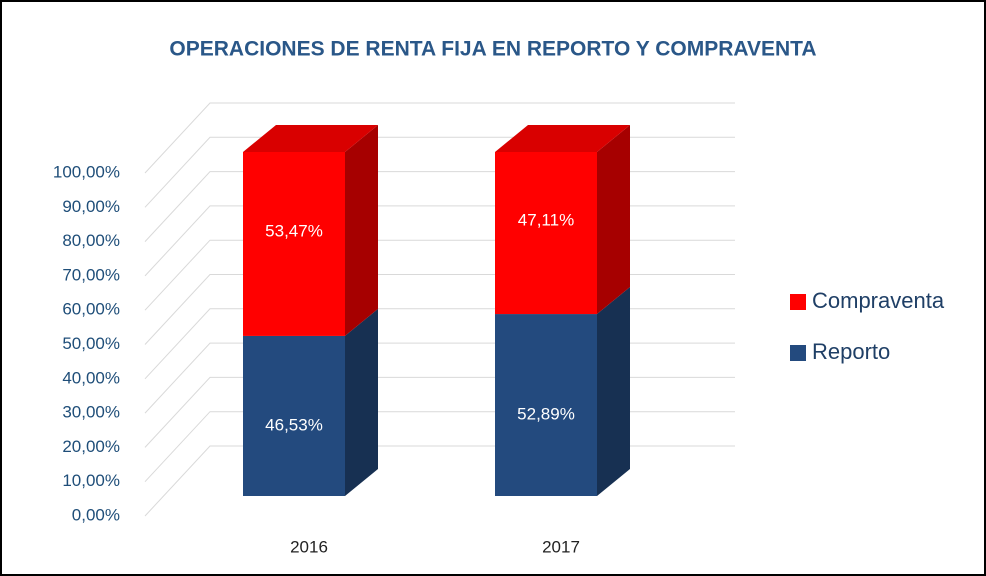 This screenshot has width=986, height=576. Describe the element at coordinates (91, 343) in the screenshot. I see `y-tick-label: 50,00%` at that location.